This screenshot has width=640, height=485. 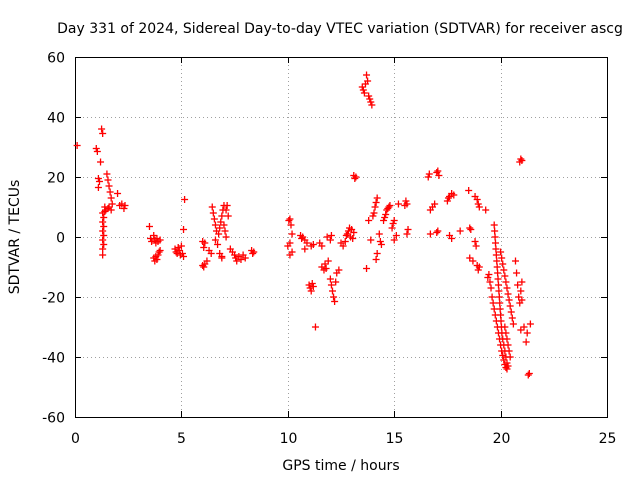 I want to click on y-axis-label: SDTVAR / TECUs, so click(x=15, y=237).